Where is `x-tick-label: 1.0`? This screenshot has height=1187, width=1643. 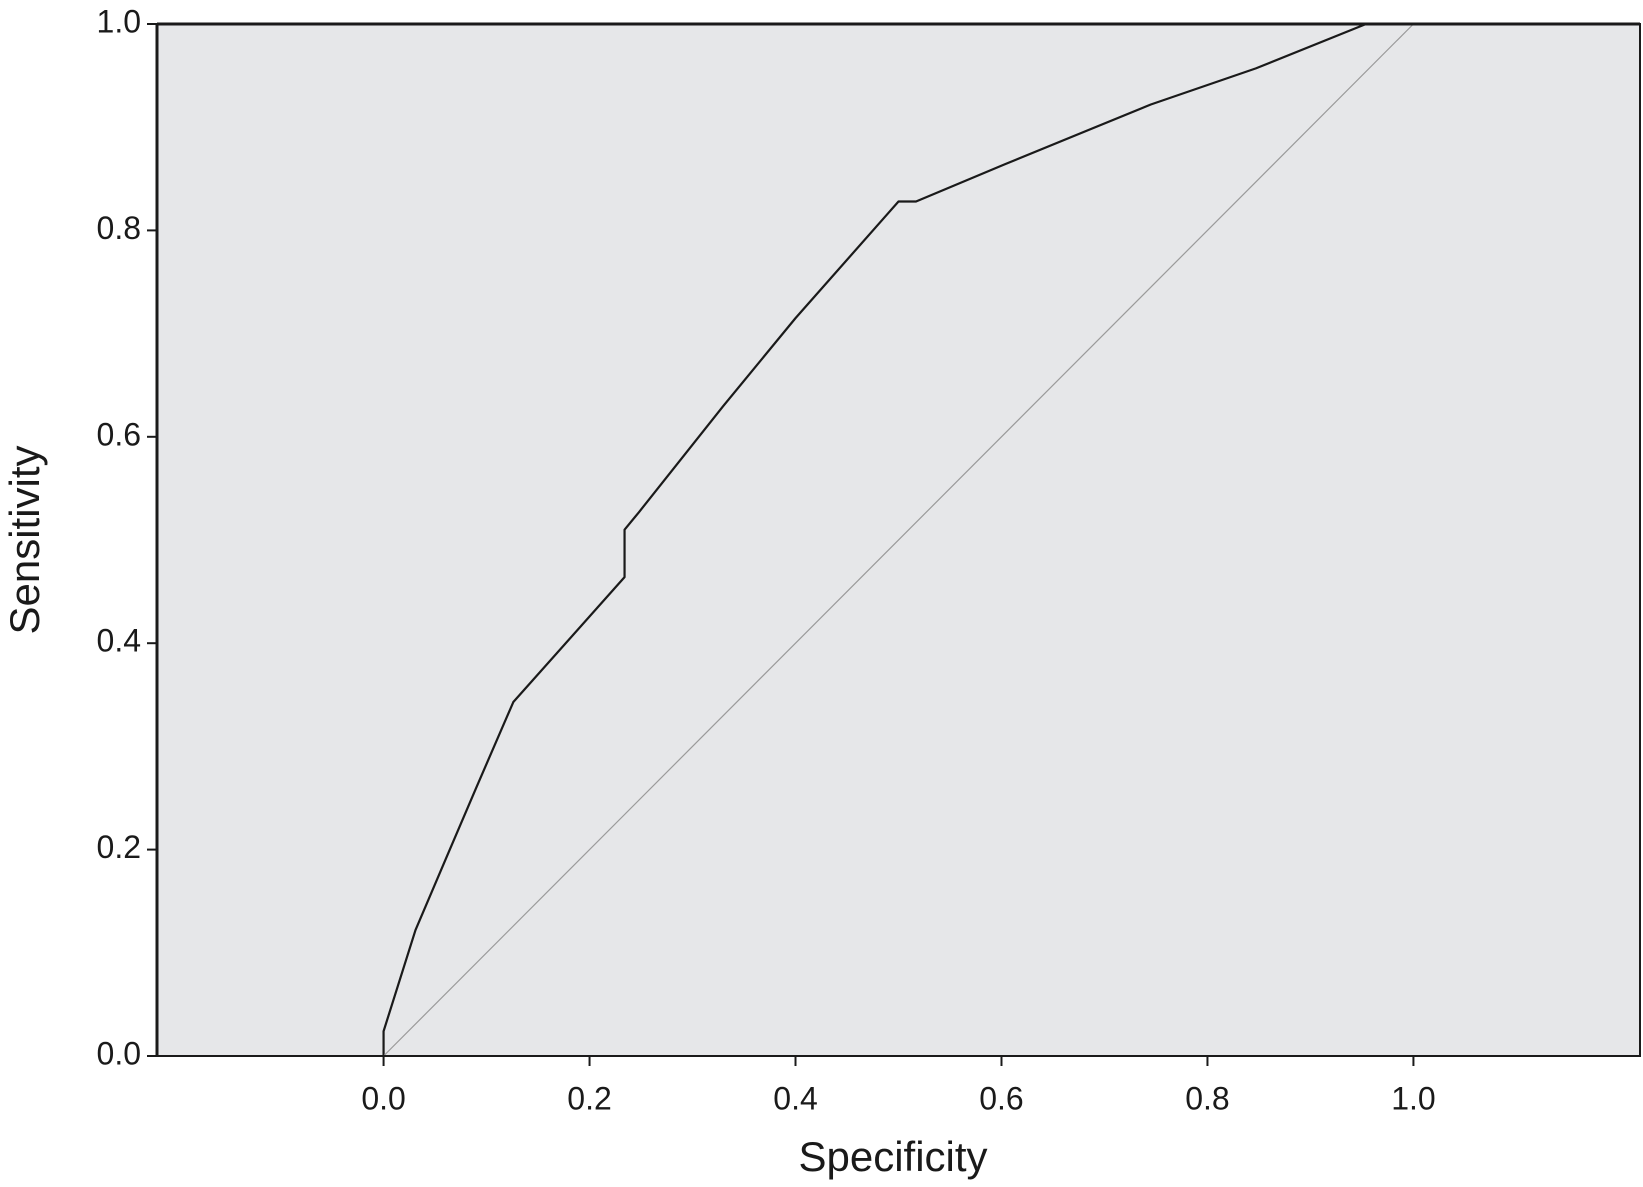 x-tick-label: 1.0 is located at coordinates (1413, 1098).